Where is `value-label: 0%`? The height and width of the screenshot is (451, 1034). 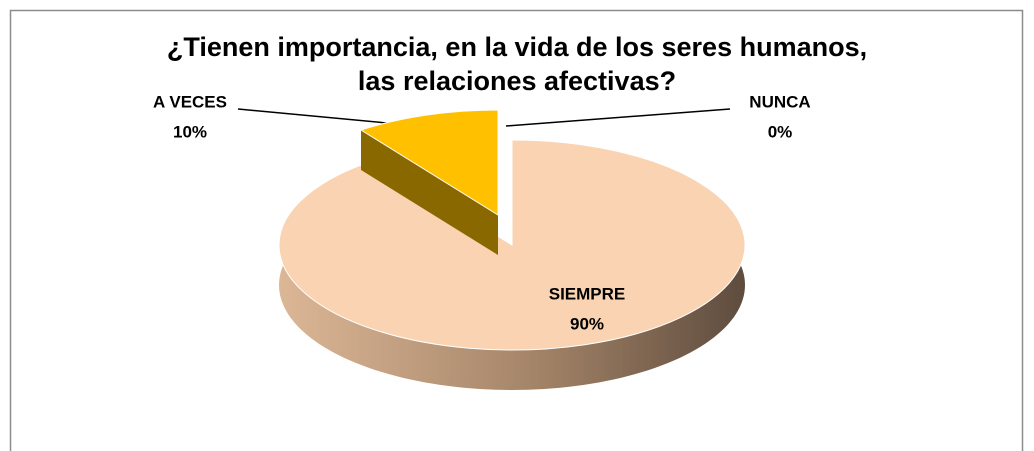 value-label: 0% is located at coordinates (780, 131).